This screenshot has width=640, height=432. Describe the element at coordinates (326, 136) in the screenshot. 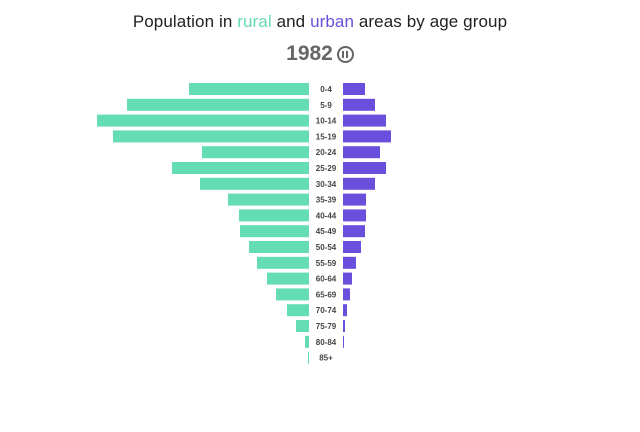

I see `age-label-15-19: 15-19` at that location.